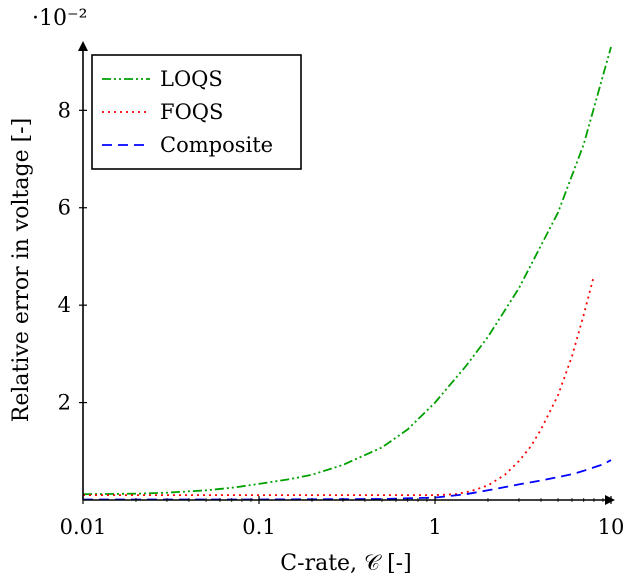 The width and height of the screenshot is (629, 577). What do you see at coordinates (64, 305) in the screenshot?
I see `y-tick-label: 4` at bounding box center [64, 305].